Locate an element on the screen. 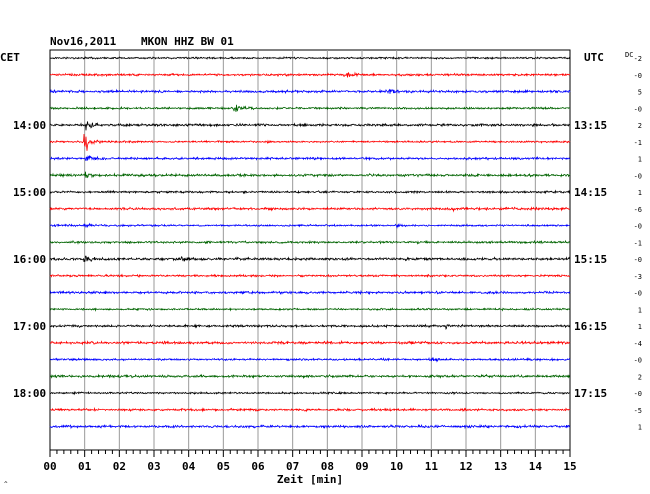 This screenshot has width=650, height=494. dc-offset-10: -0 is located at coordinates (638, 227).